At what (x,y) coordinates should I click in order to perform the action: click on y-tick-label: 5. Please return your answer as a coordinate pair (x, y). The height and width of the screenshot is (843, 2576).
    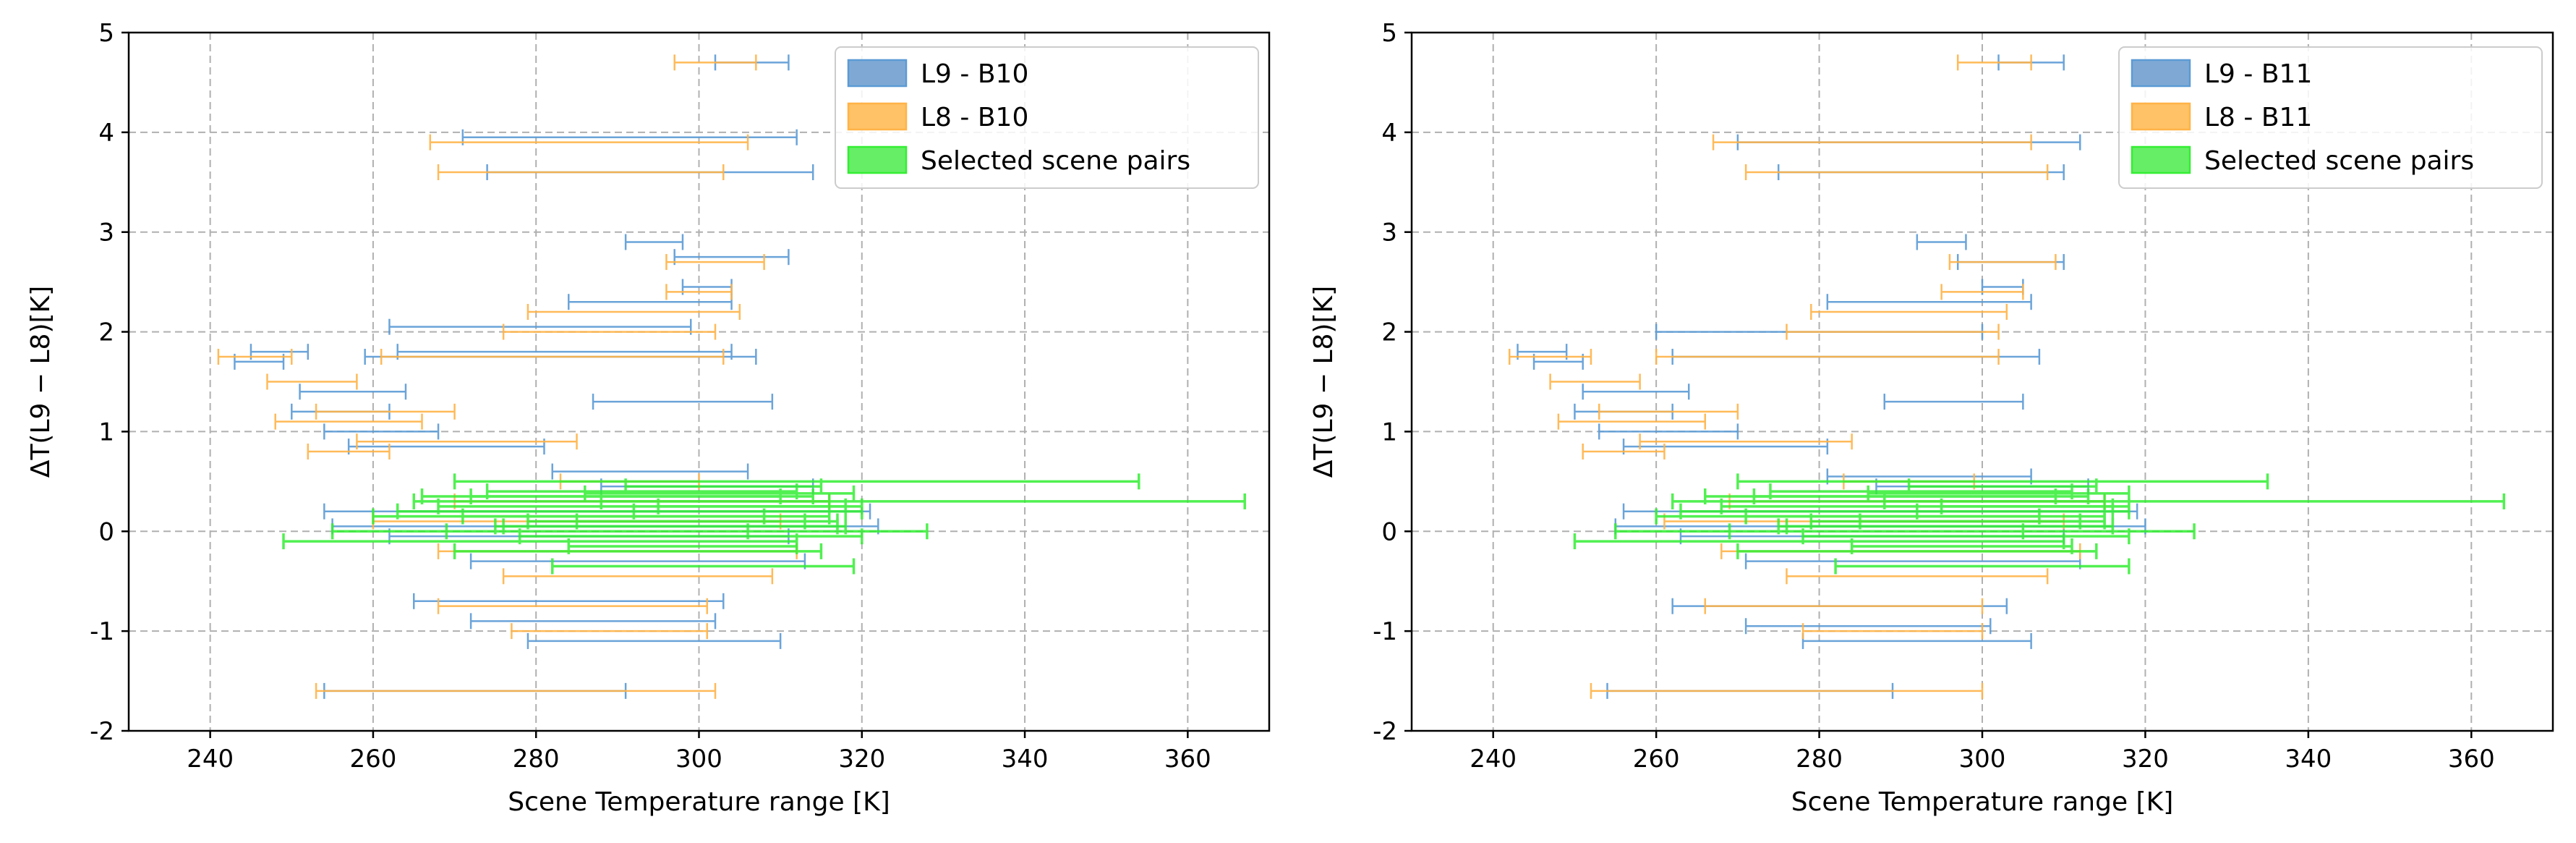
    Looking at the image, I should click on (1389, 33).